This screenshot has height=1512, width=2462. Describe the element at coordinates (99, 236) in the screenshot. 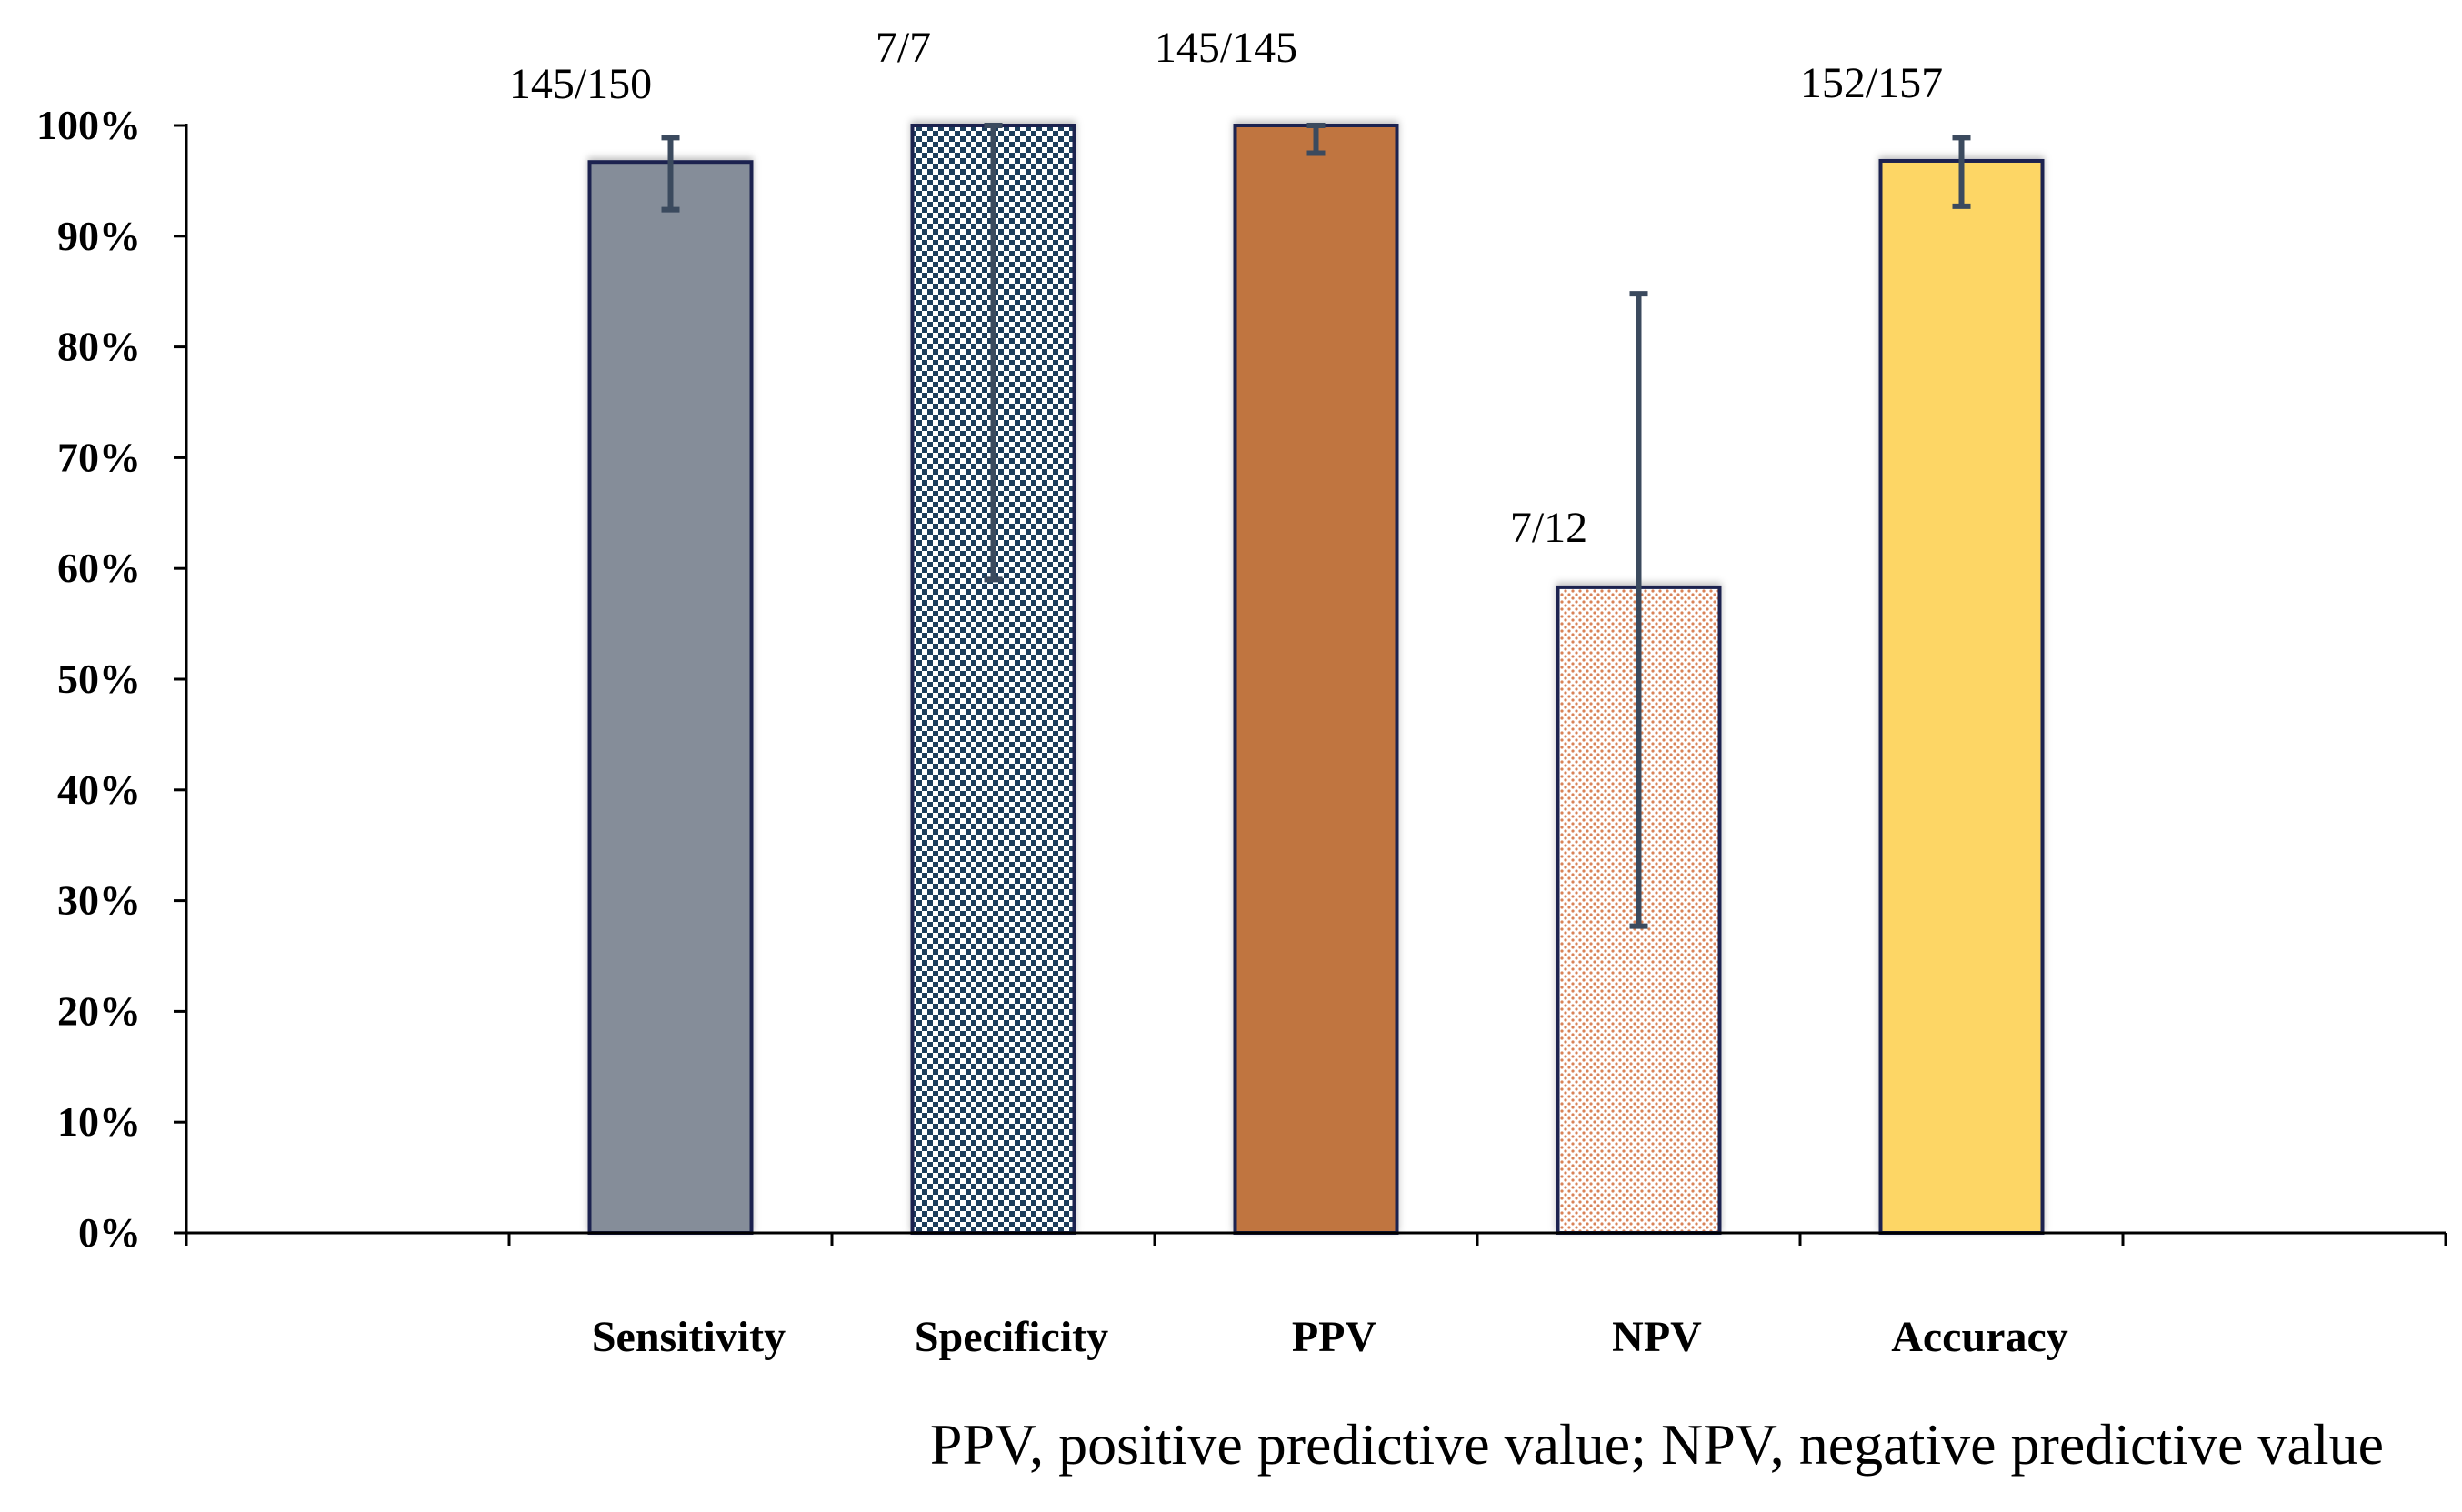

I see `y-tick-label: 90%` at that location.